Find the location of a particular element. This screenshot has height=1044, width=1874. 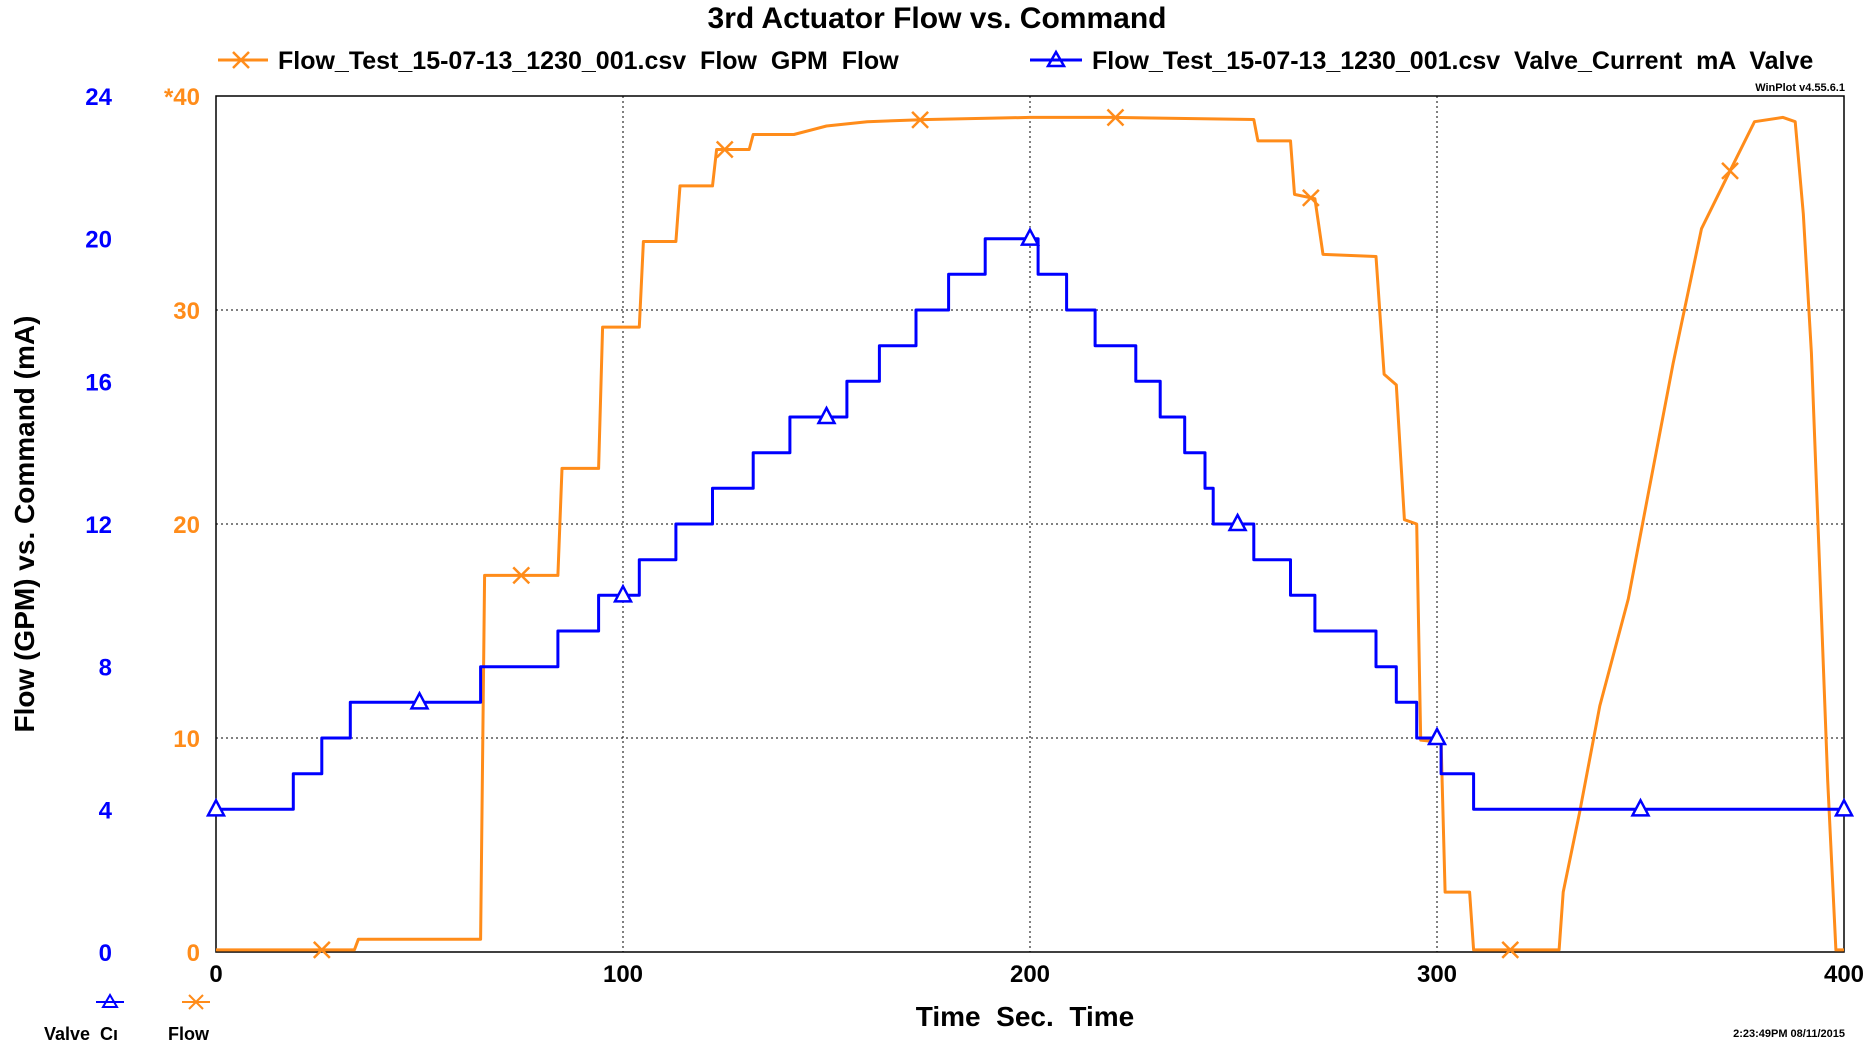

x-axis-title: Time Sec. Time is located at coordinates (1025, 1016).